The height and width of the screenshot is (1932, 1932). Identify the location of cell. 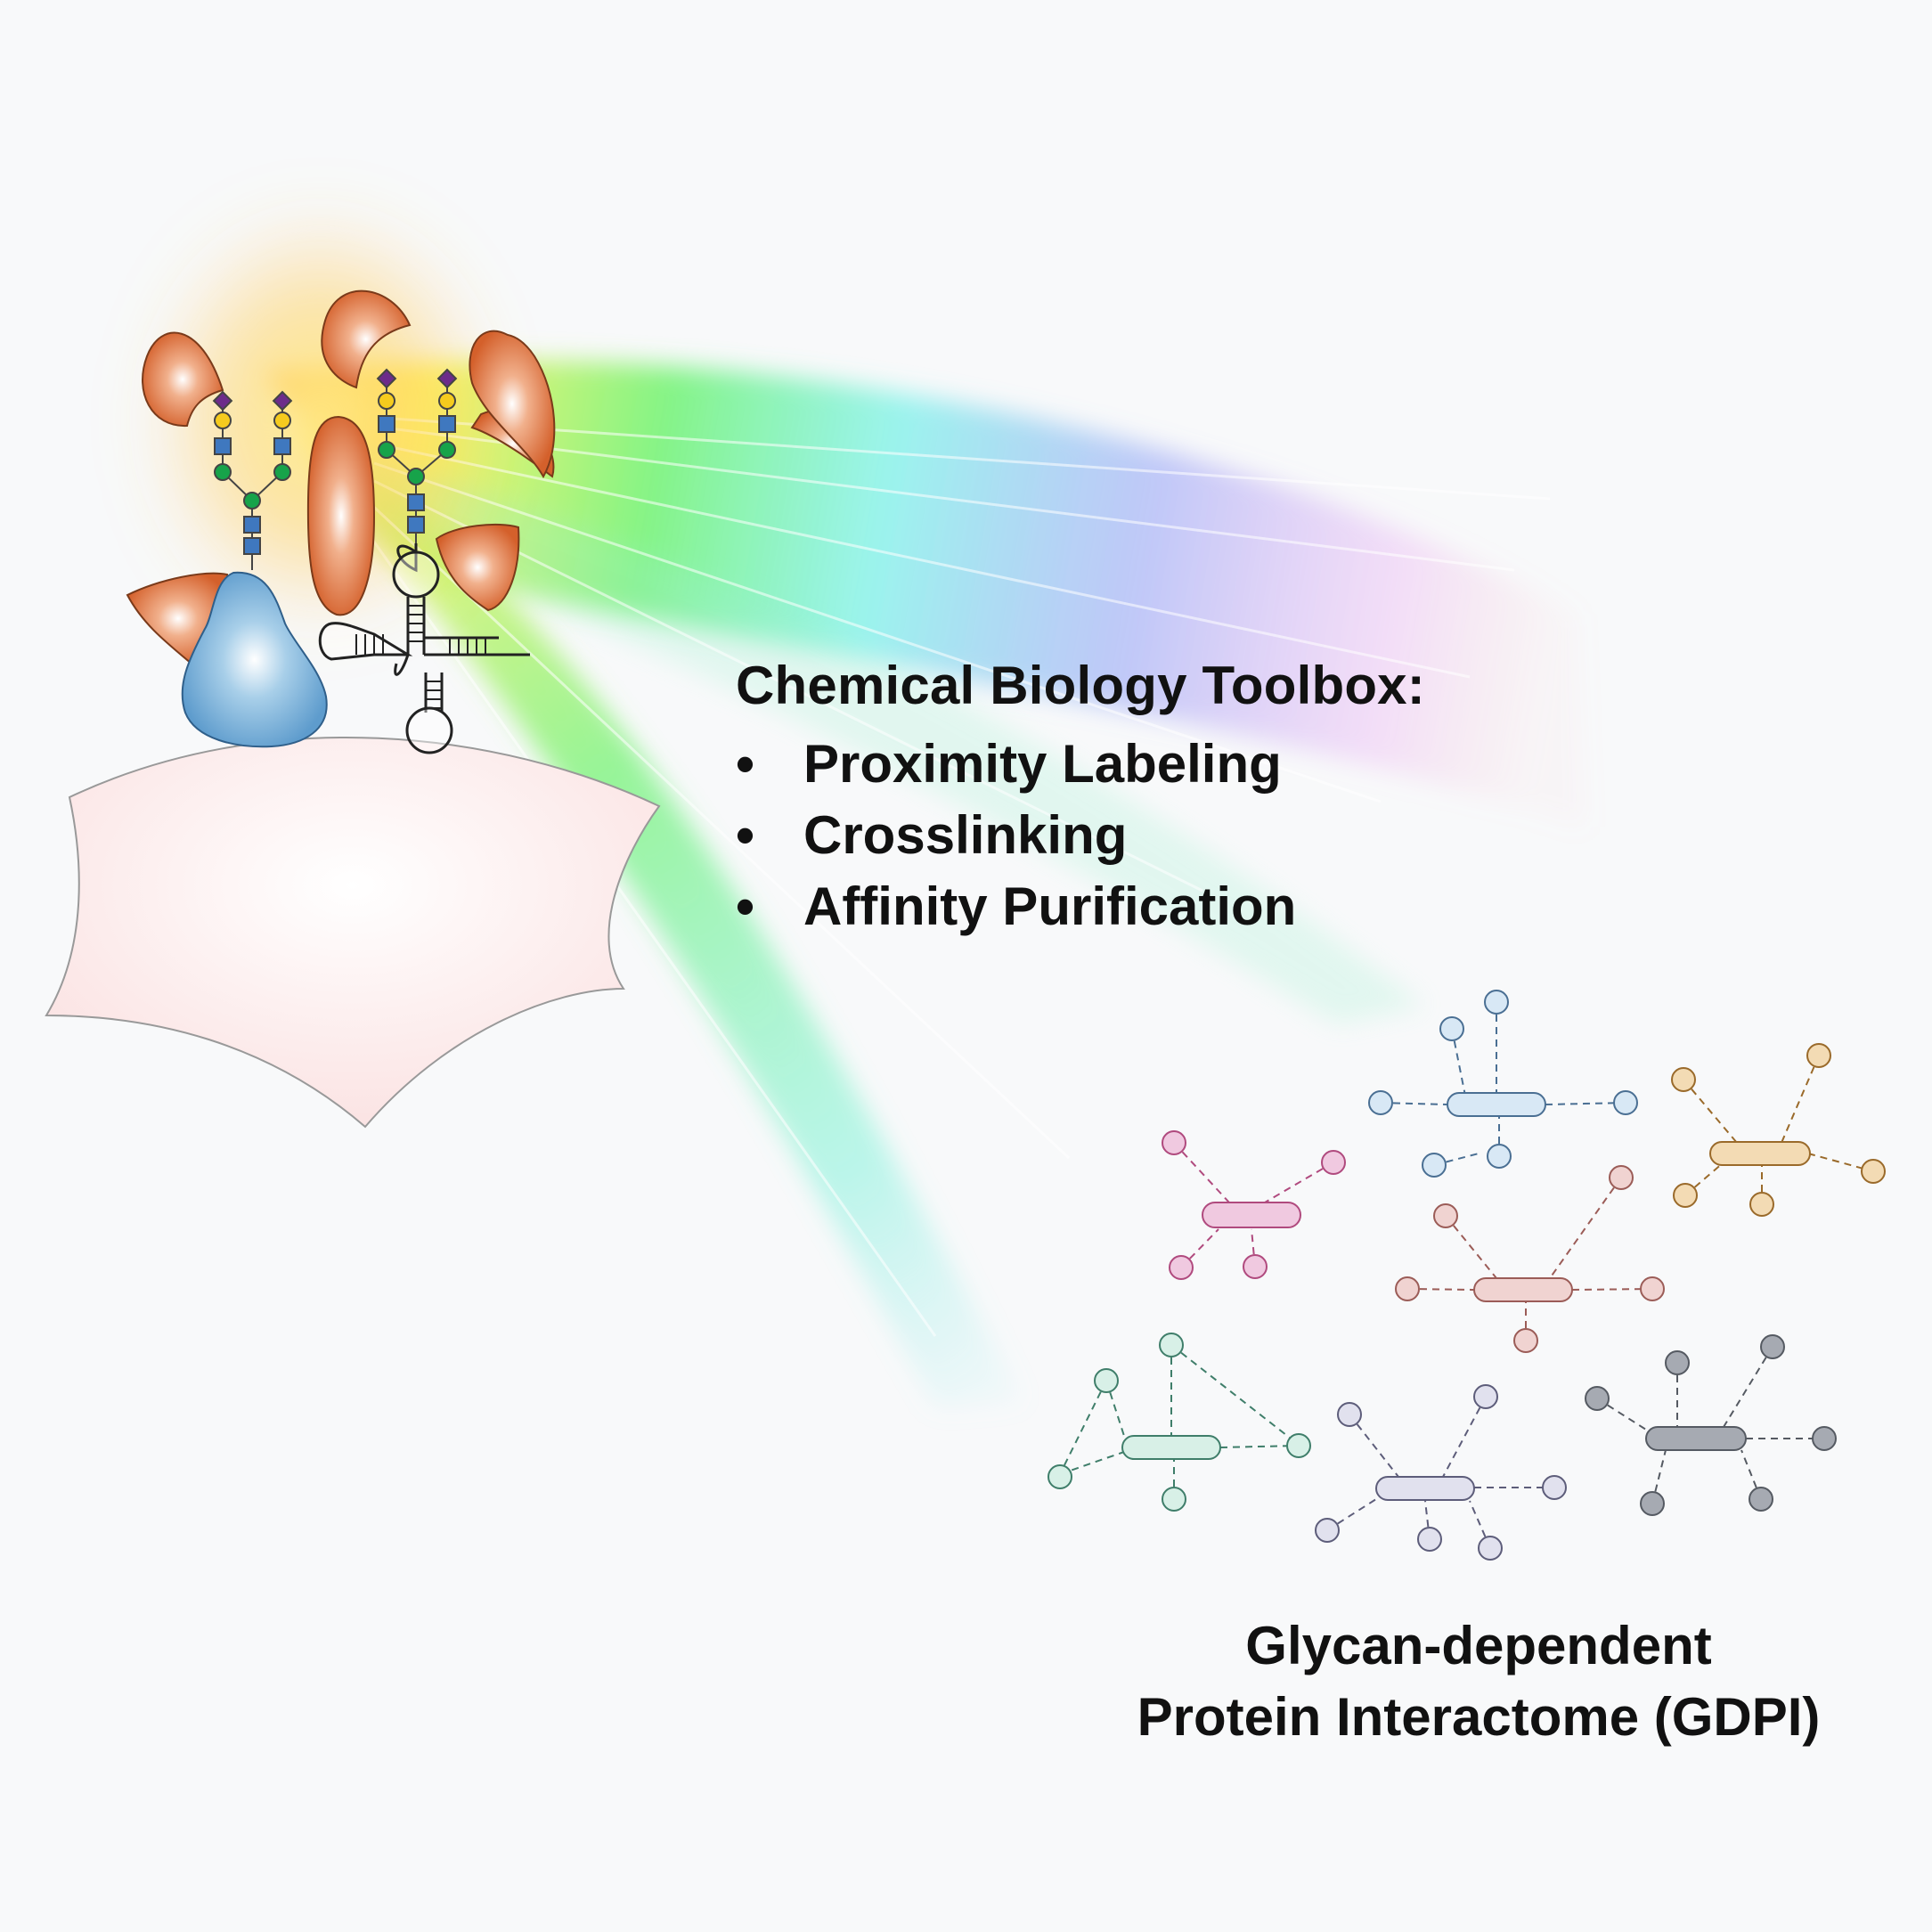
(353, 933).